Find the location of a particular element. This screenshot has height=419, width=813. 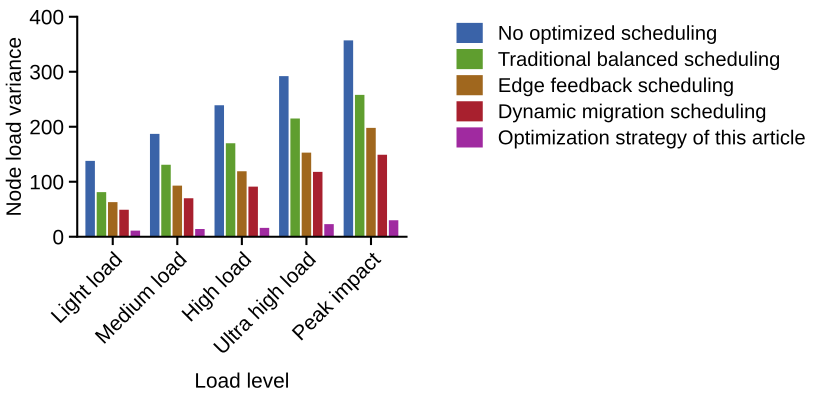

legend-label: No optimized scheduling is located at coordinates (607, 34).